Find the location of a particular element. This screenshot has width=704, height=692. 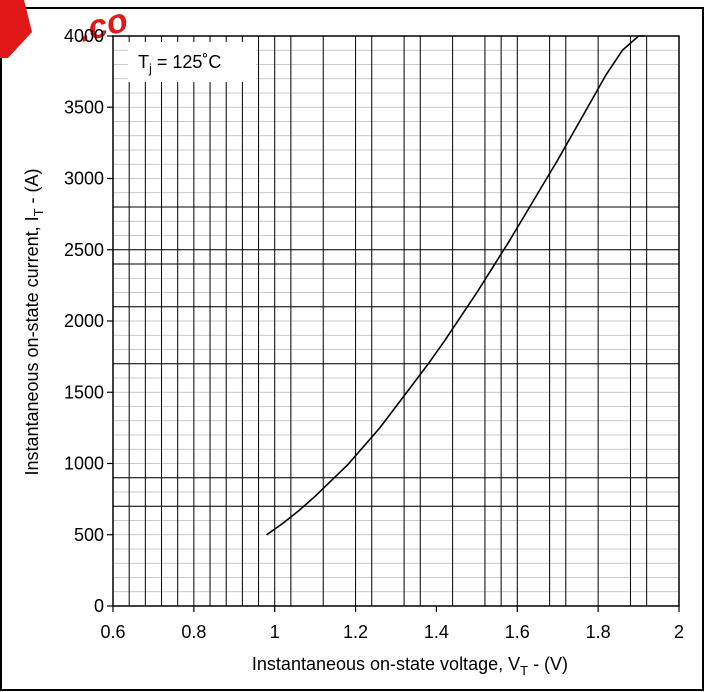

x-tick-label: 0.6 is located at coordinates (112, 632).